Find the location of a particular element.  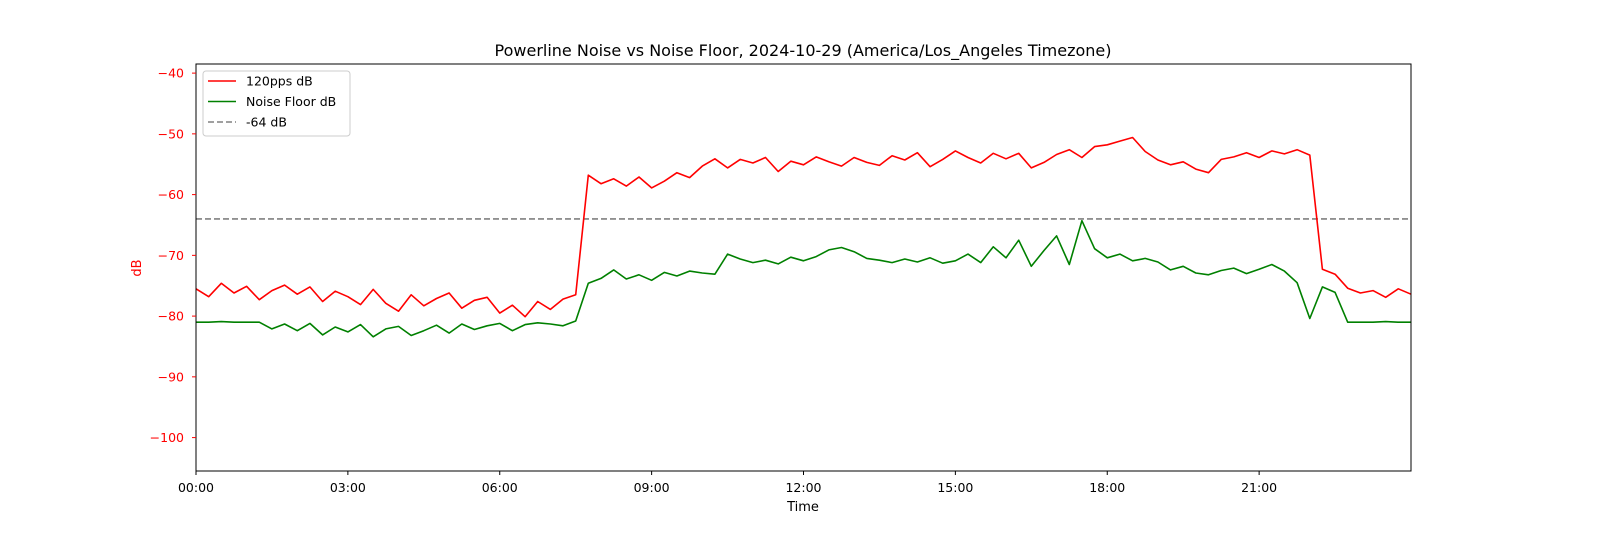

x-axis-label: Time is located at coordinates (802, 507).